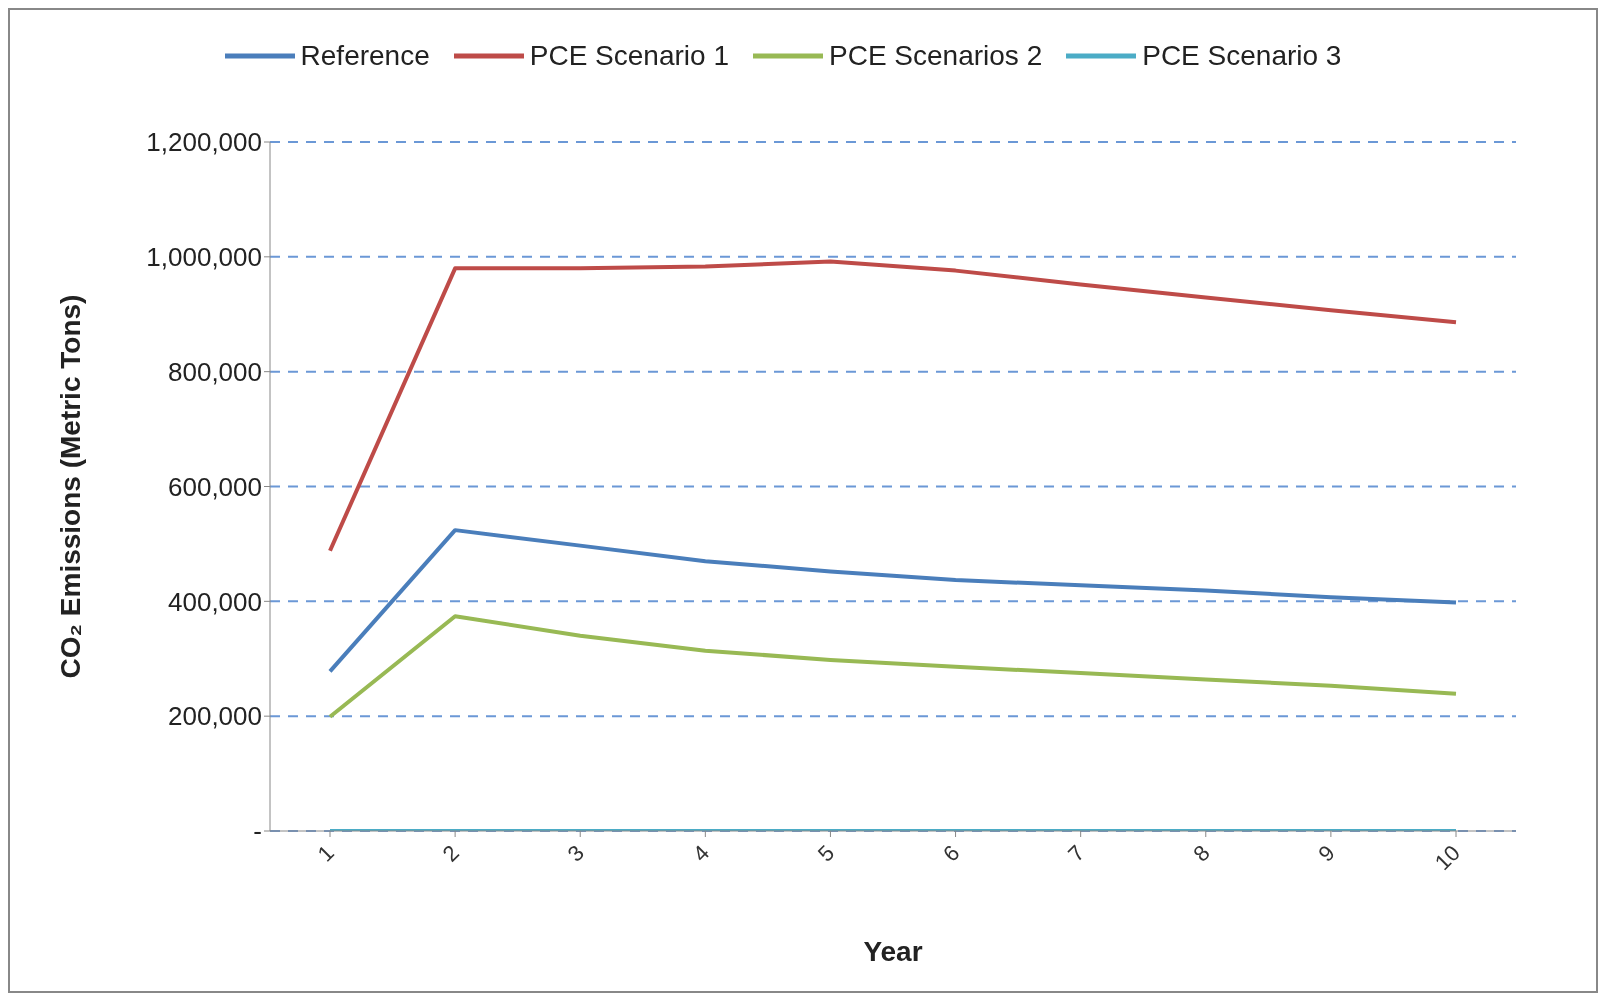 The image size is (1611, 1006). I want to click on x-tick-label: 5, so click(826, 853).